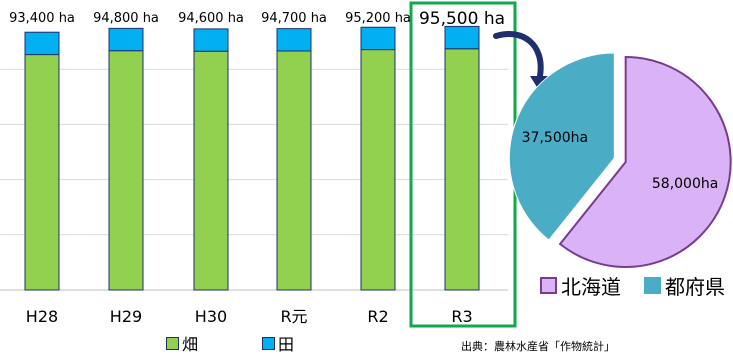 The image size is (733, 355). What do you see at coordinates (518, 55) in the screenshot?
I see `arrow-curve` at bounding box center [518, 55].